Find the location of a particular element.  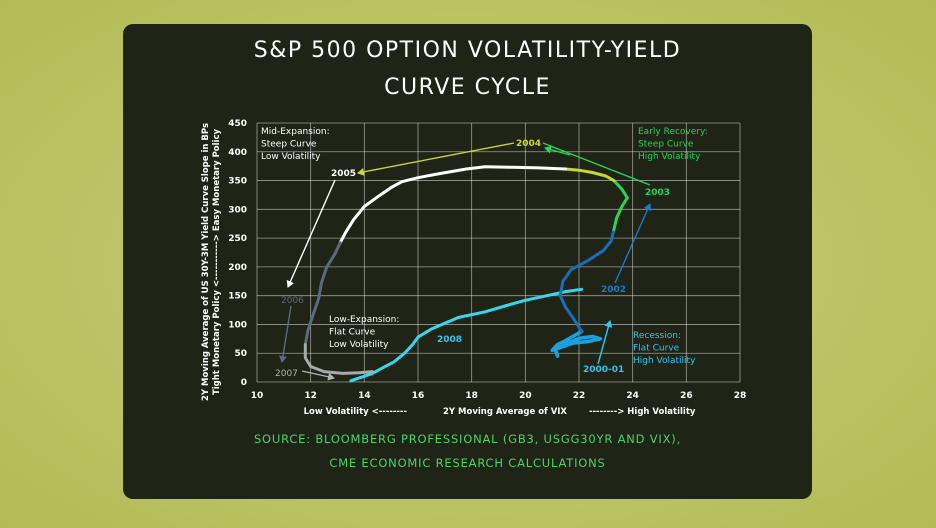

arrow-2004-left is located at coordinates (436, 159).